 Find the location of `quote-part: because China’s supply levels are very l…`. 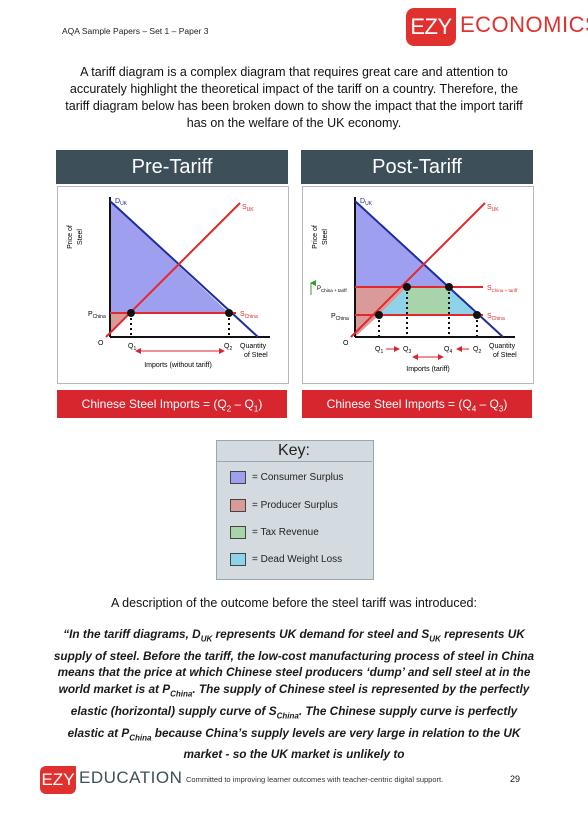

quote-part: because China’s supply levels are very l… is located at coordinates (336, 743).